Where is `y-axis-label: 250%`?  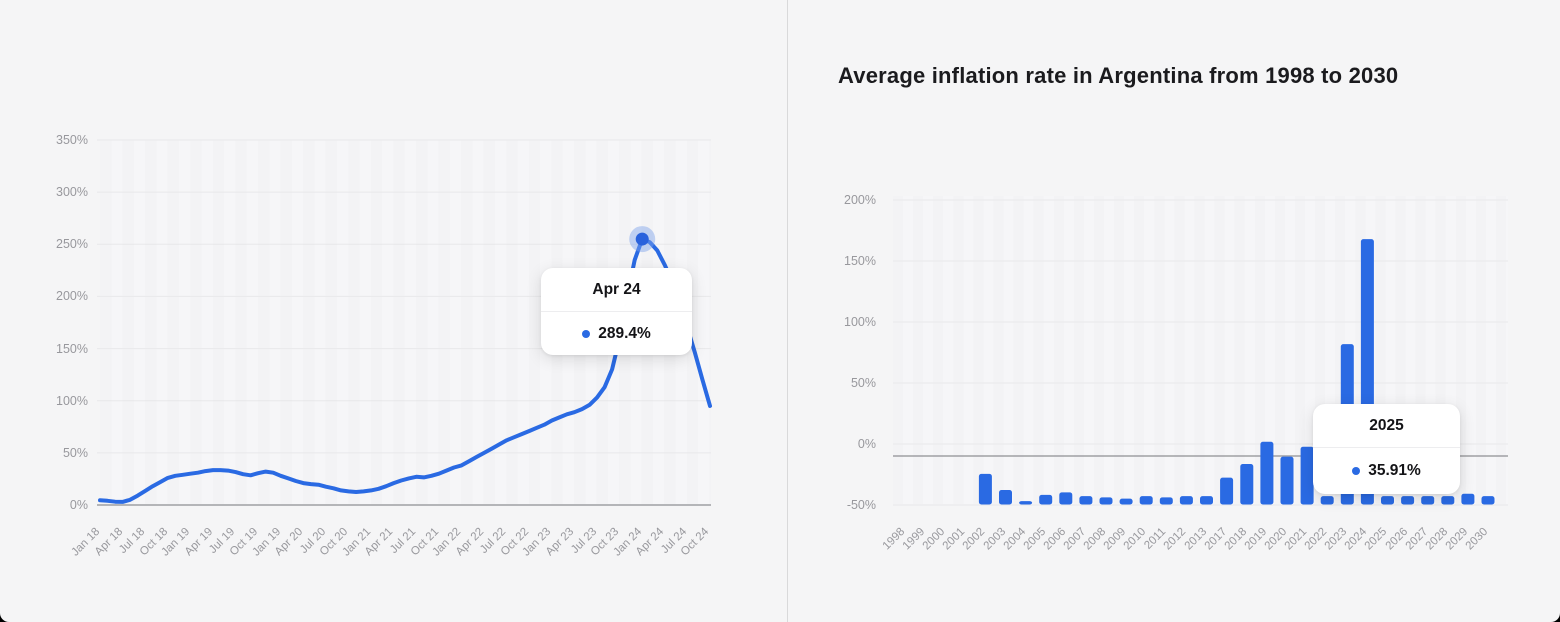
y-axis-label: 250% is located at coordinates (72, 244).